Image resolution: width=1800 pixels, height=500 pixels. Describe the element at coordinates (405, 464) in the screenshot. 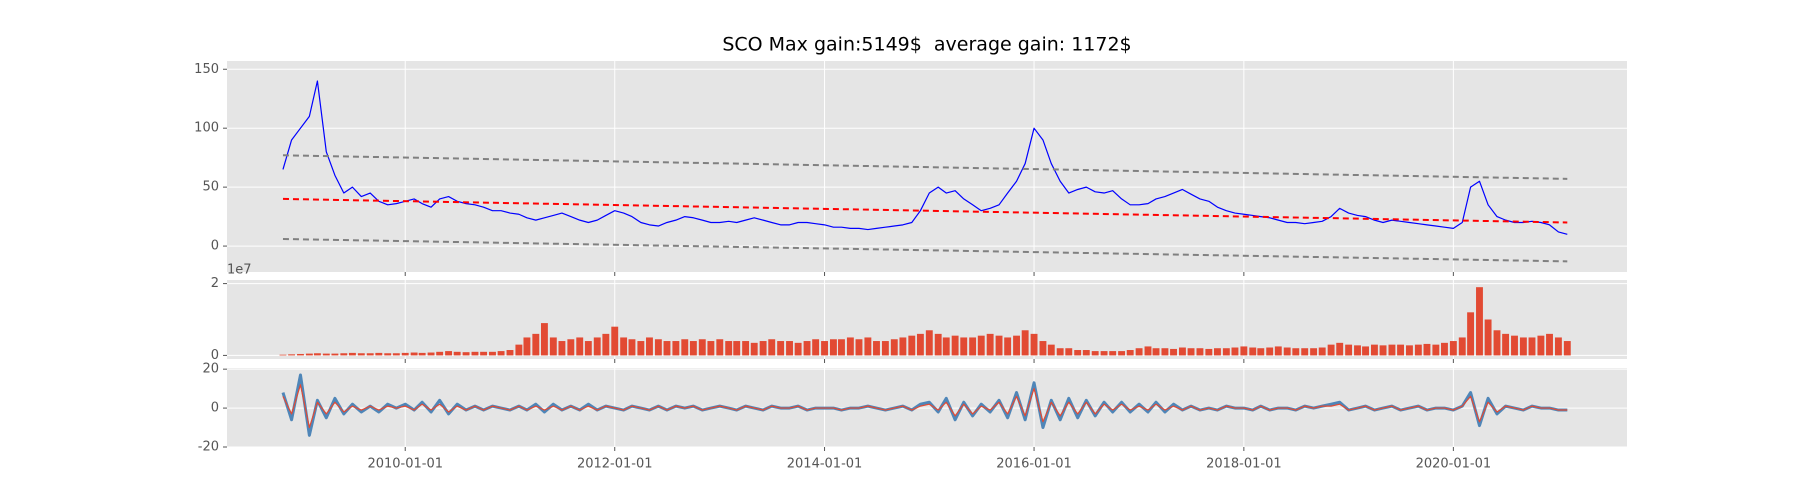

I see `x-tick-label: 2010-01-01` at that location.